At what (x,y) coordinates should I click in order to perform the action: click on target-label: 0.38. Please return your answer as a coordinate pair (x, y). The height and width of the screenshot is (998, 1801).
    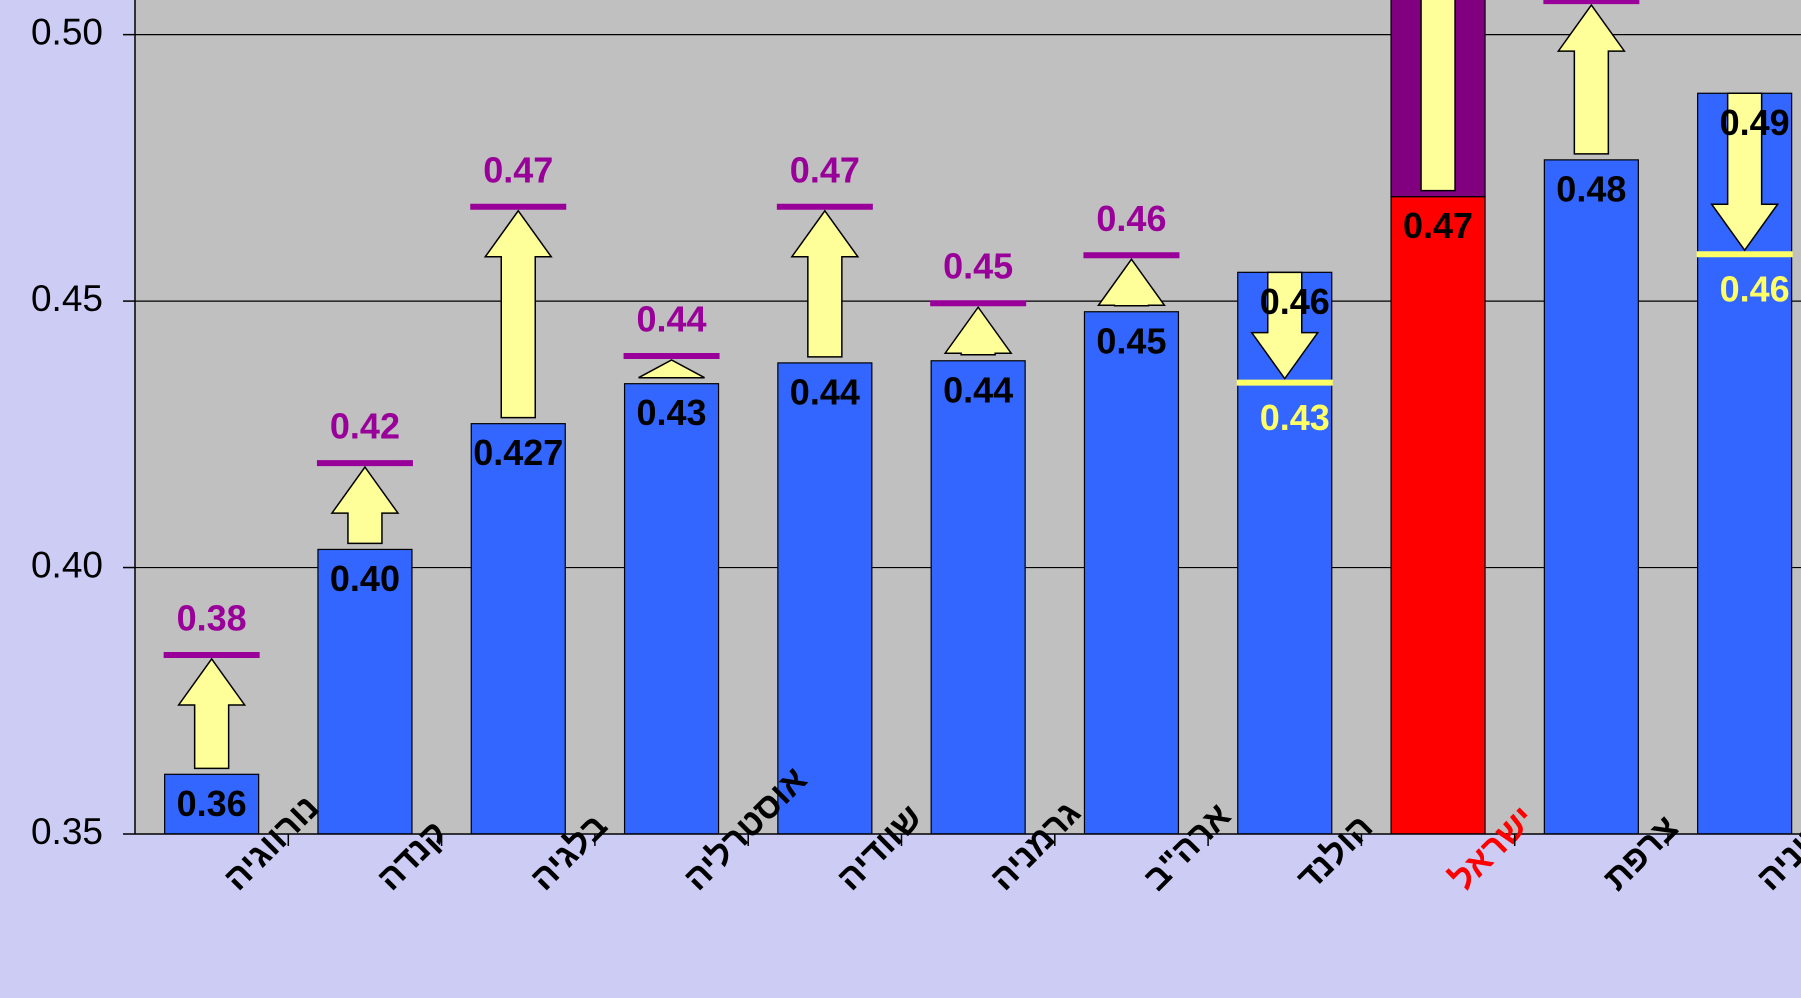
    Looking at the image, I should click on (212, 617).